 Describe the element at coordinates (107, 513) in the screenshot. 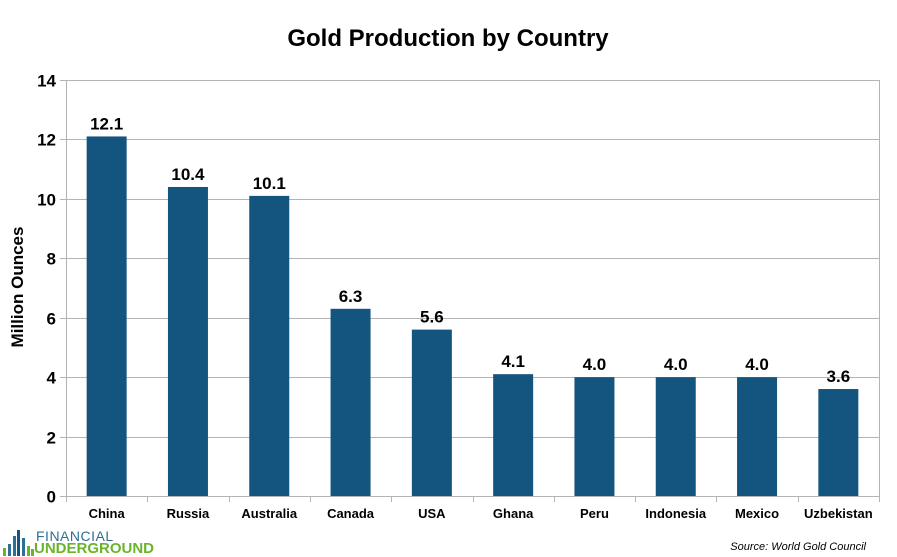

I see `x-tick-label: China` at that location.